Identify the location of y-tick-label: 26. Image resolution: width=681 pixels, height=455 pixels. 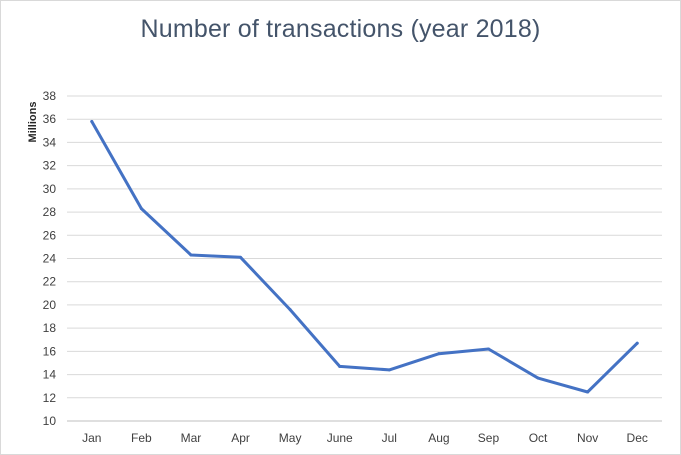
(50, 235).